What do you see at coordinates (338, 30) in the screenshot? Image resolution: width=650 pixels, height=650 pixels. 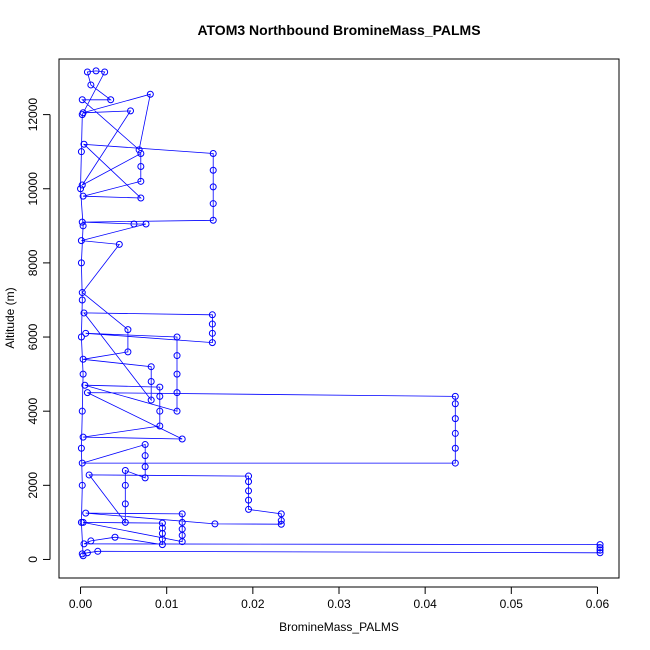 I see `chart-title: ATOM3 Northbound BromineMass_PALMS` at bounding box center [338, 30].